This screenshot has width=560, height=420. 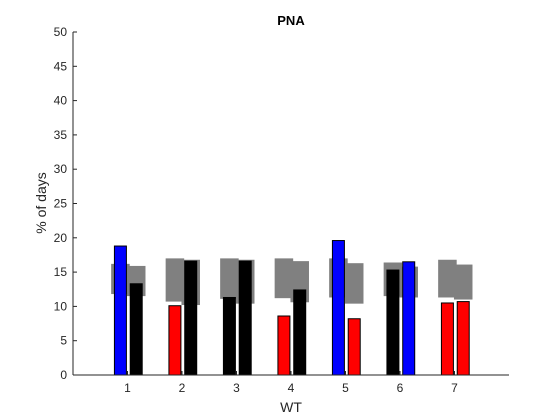 I want to click on y-tick-label: 0, so click(x=63, y=375).